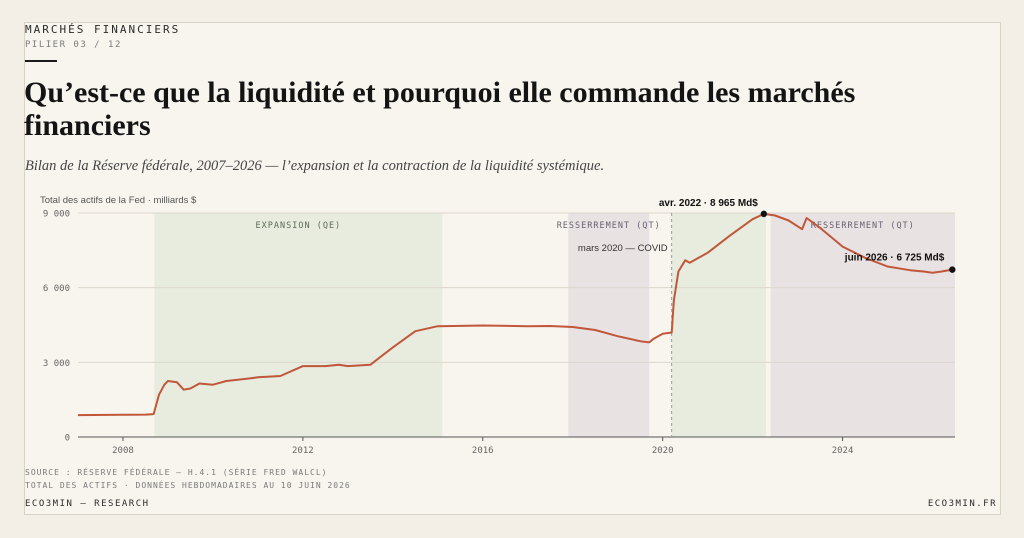  I want to click on footer-brand: ECO3MIN — RESEARCH, so click(87, 504).